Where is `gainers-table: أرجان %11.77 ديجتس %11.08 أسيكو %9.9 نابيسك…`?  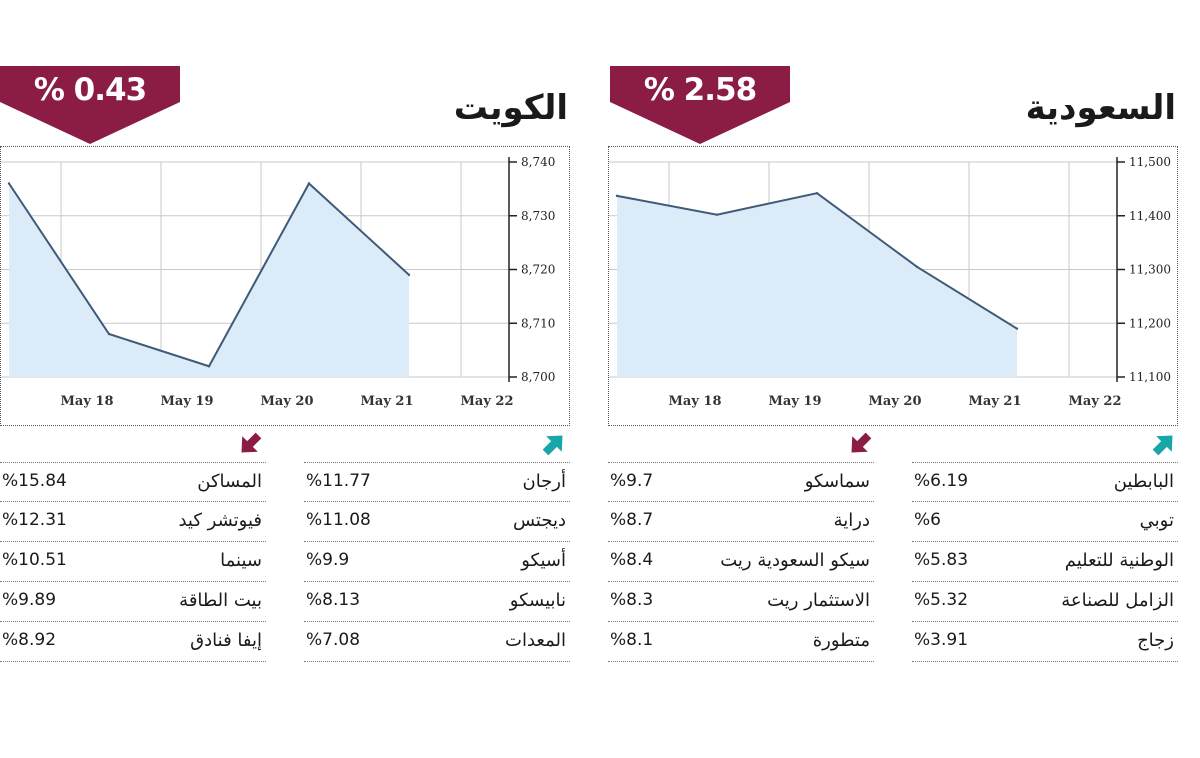
gainers-table: أرجان %11.77 ديجتس %11.08 أسيكو %9.9 نابيسك… is located at coordinates (437, 562).